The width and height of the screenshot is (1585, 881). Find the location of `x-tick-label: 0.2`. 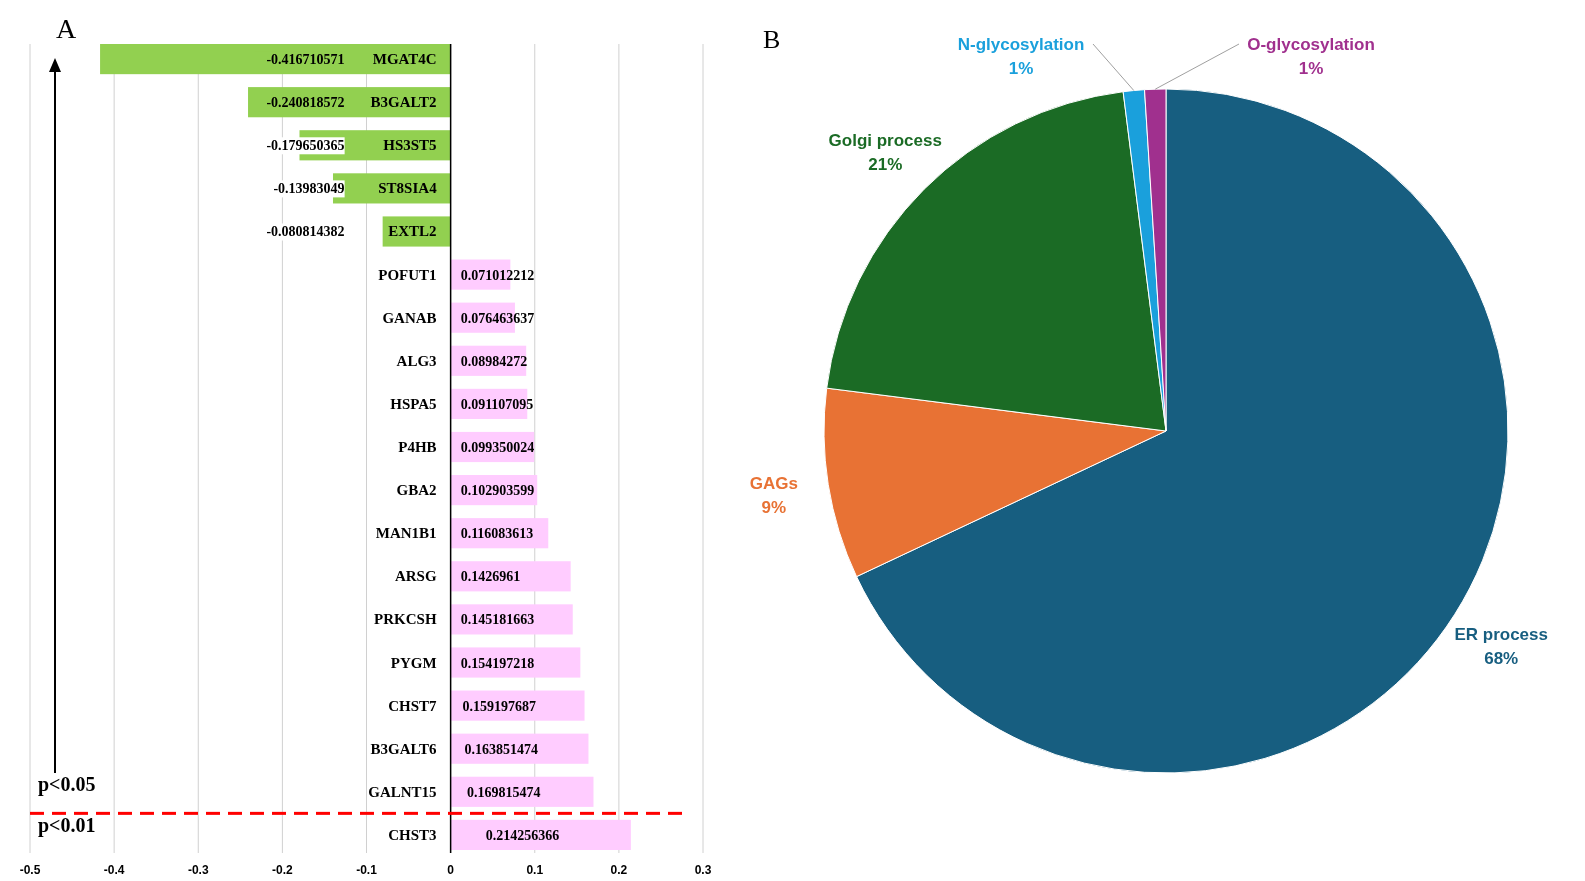

x-tick-label: 0.2 is located at coordinates (619, 870).